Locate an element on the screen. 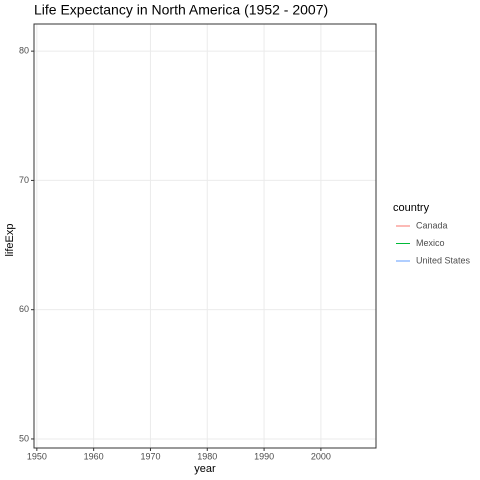 The width and height of the screenshot is (480, 480). x-axis-label: year is located at coordinates (205, 469).